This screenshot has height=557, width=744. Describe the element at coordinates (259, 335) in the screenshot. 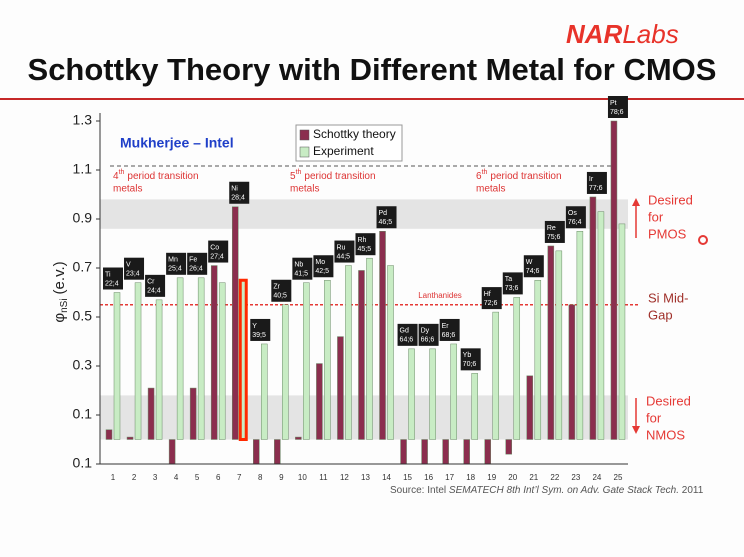

I see `element-code: 39;5` at that location.